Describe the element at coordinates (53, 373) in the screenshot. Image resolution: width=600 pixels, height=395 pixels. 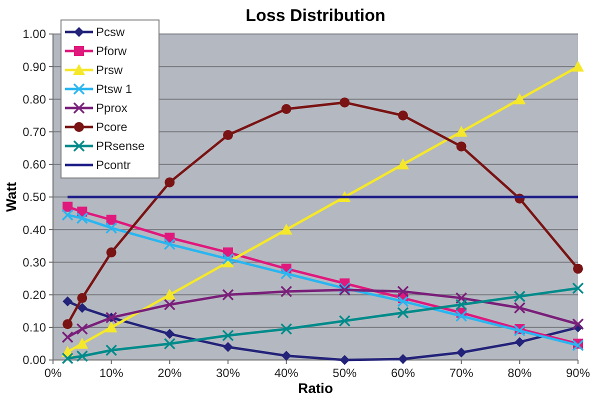
I see `x-tick-label: 0%` at that location.